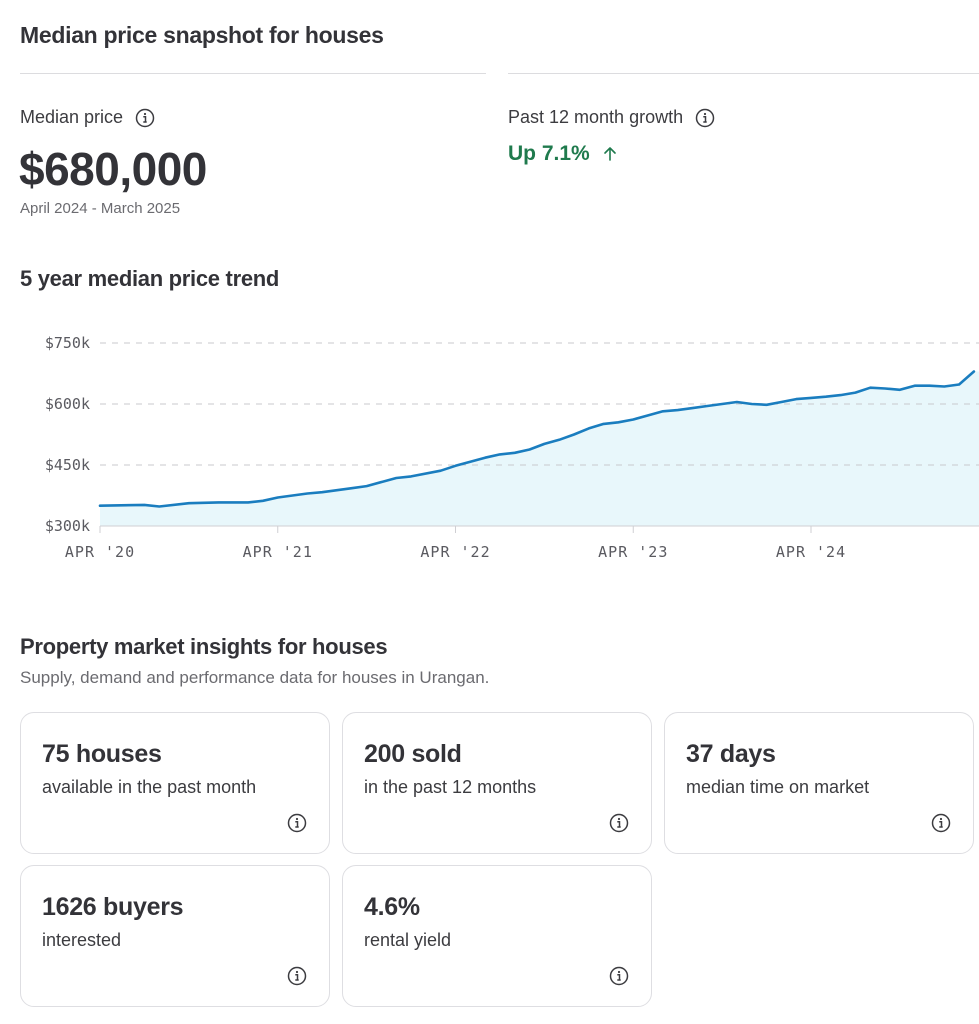 This screenshot has height=1024, width=979. What do you see at coordinates (100, 208) in the screenshot?
I see `median-price-period: April 2024 - March 2025` at bounding box center [100, 208].